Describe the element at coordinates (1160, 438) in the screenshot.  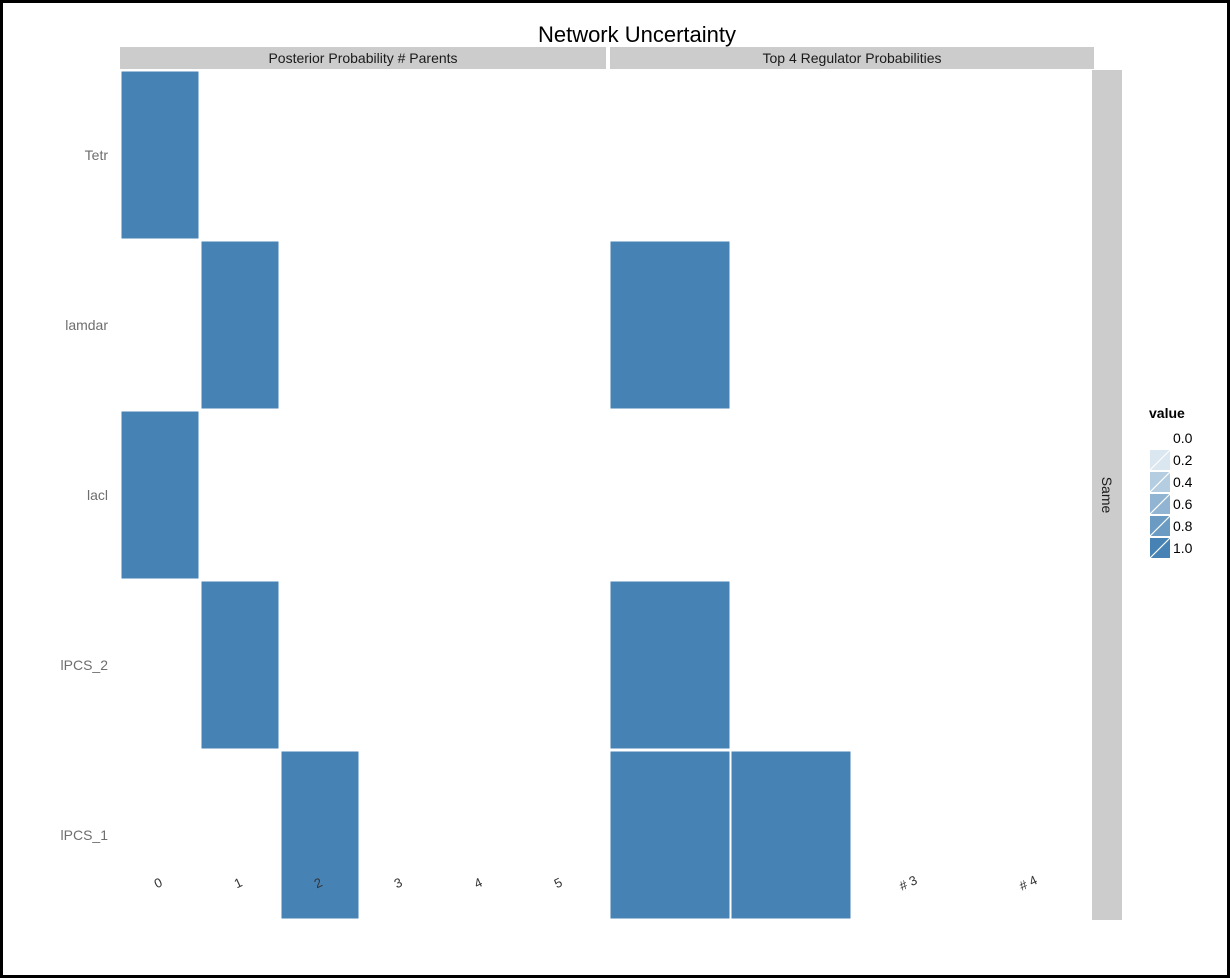
I see `legend-key` at that location.